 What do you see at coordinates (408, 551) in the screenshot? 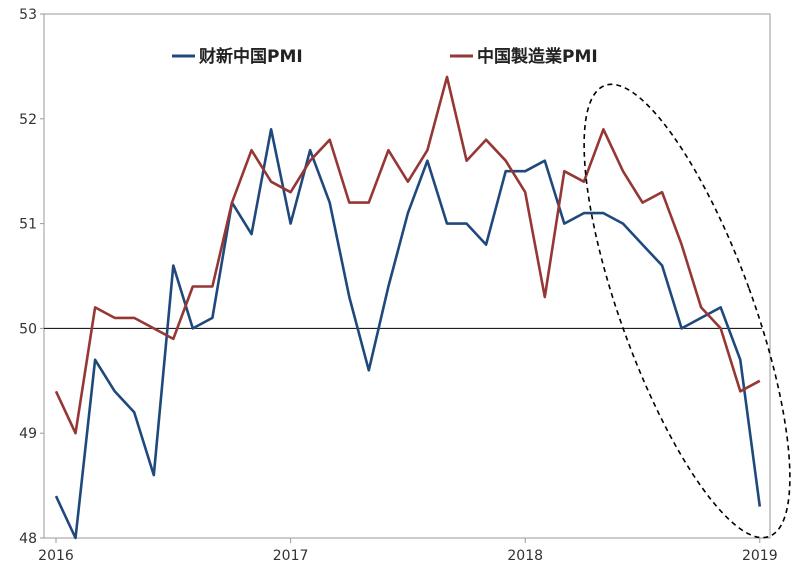
I see `x-axis: 2016 2017 2018 2019` at bounding box center [408, 551].